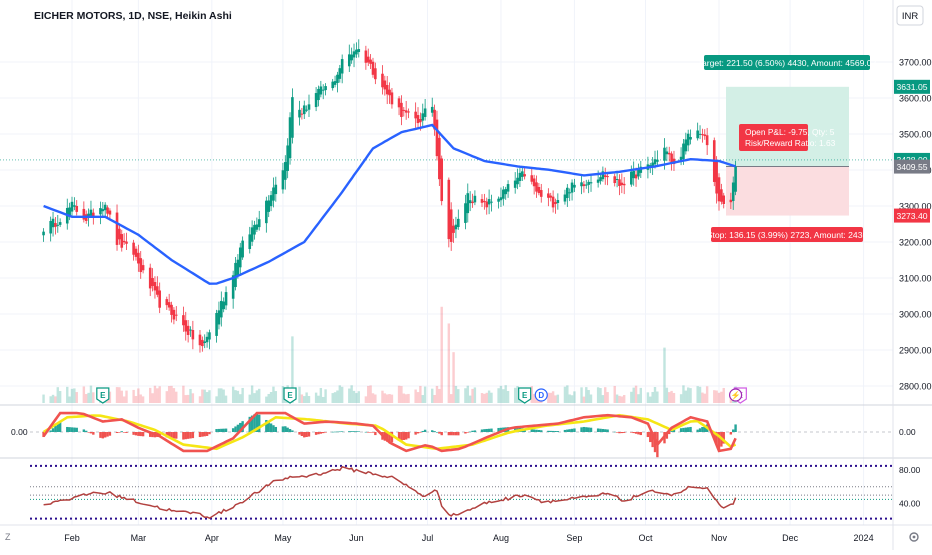  I want to click on currency-button, so click(910, 15).